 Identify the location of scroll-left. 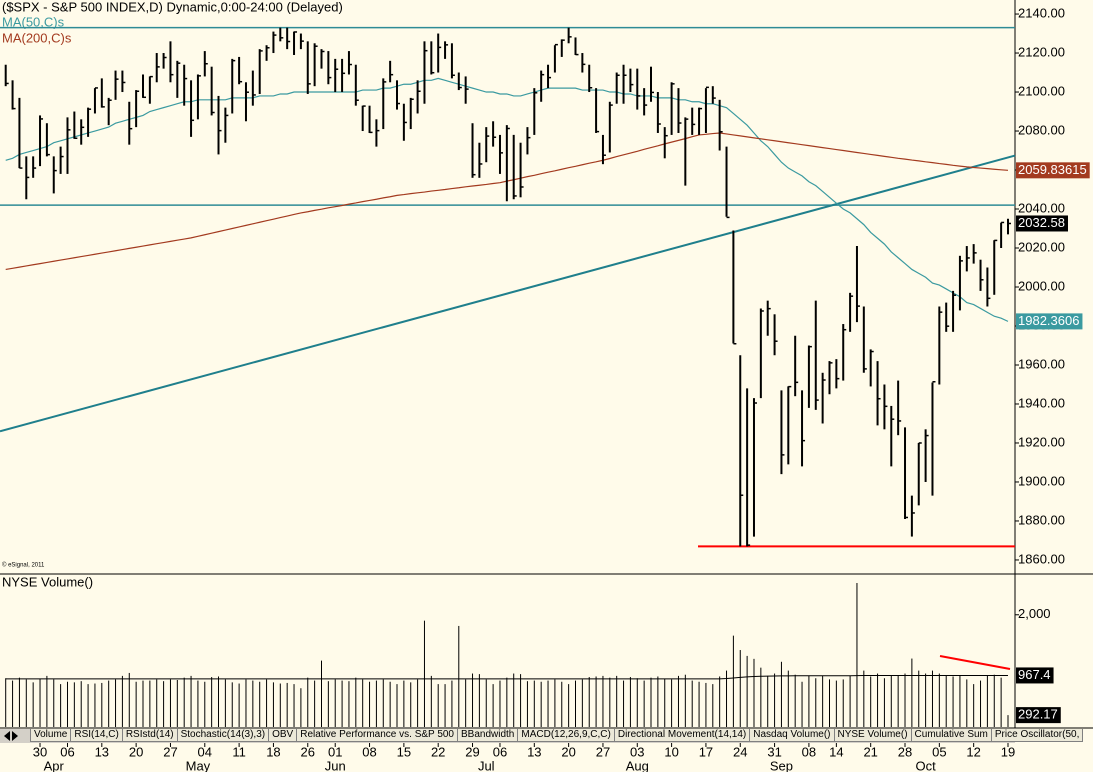
(7, 736).